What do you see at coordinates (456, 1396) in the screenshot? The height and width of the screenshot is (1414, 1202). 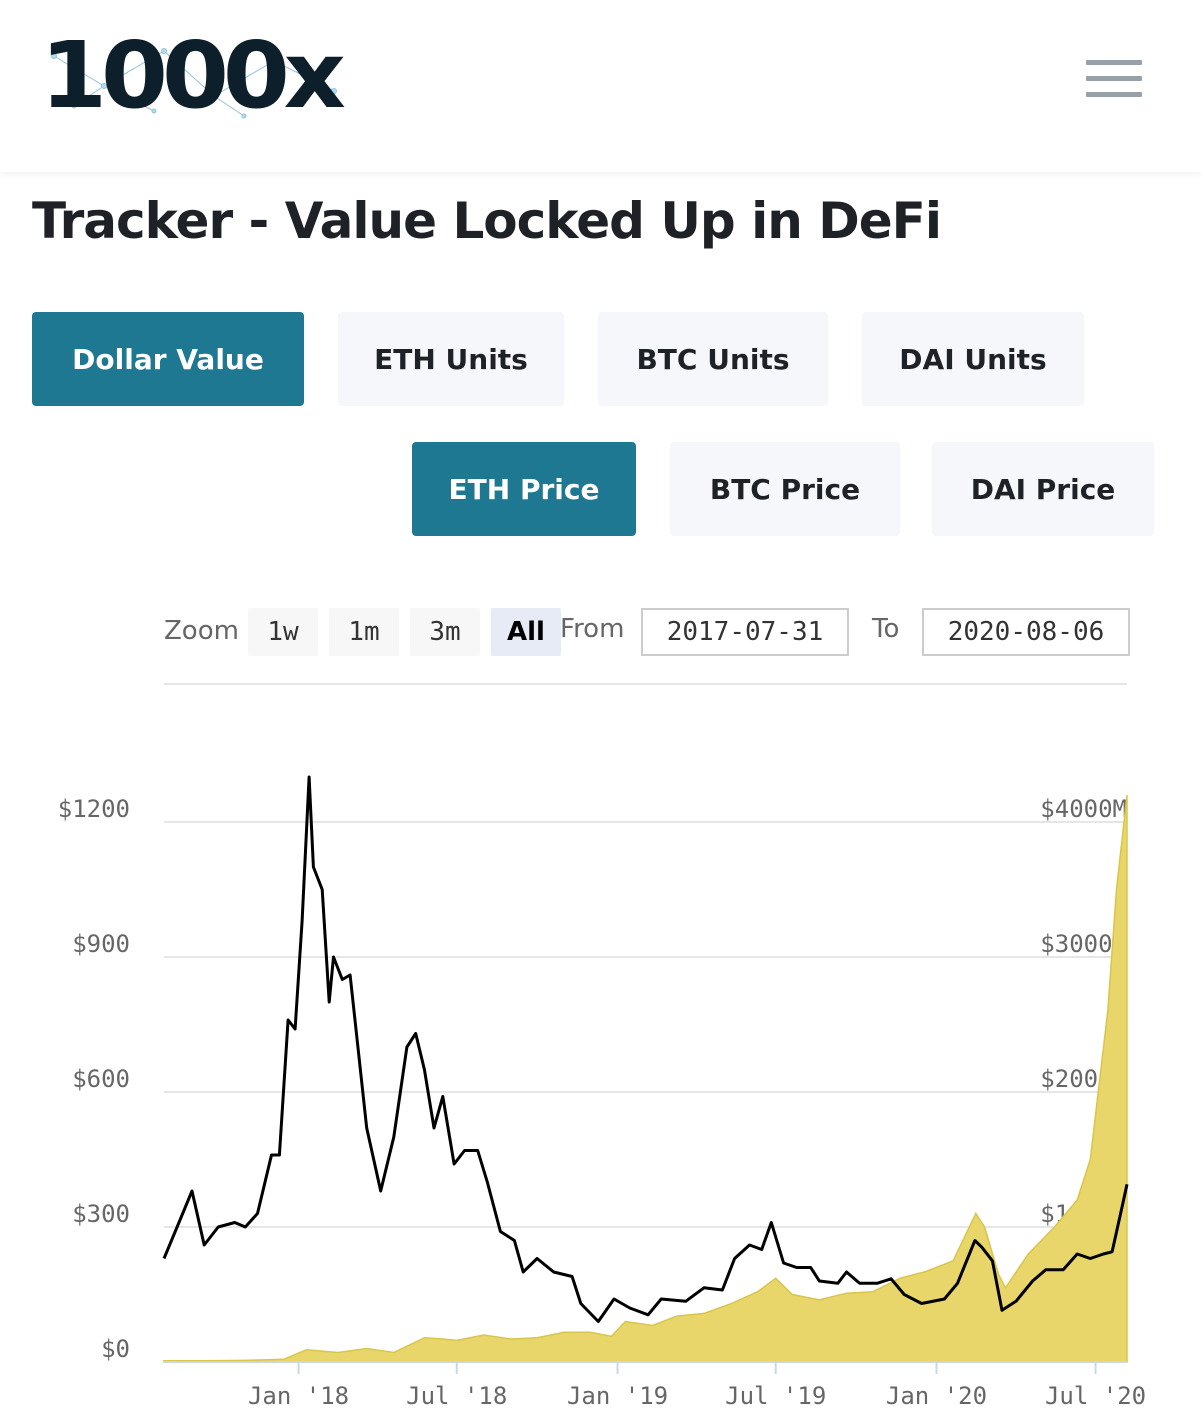 I see `x-tick-label: Jul '18` at bounding box center [456, 1396].